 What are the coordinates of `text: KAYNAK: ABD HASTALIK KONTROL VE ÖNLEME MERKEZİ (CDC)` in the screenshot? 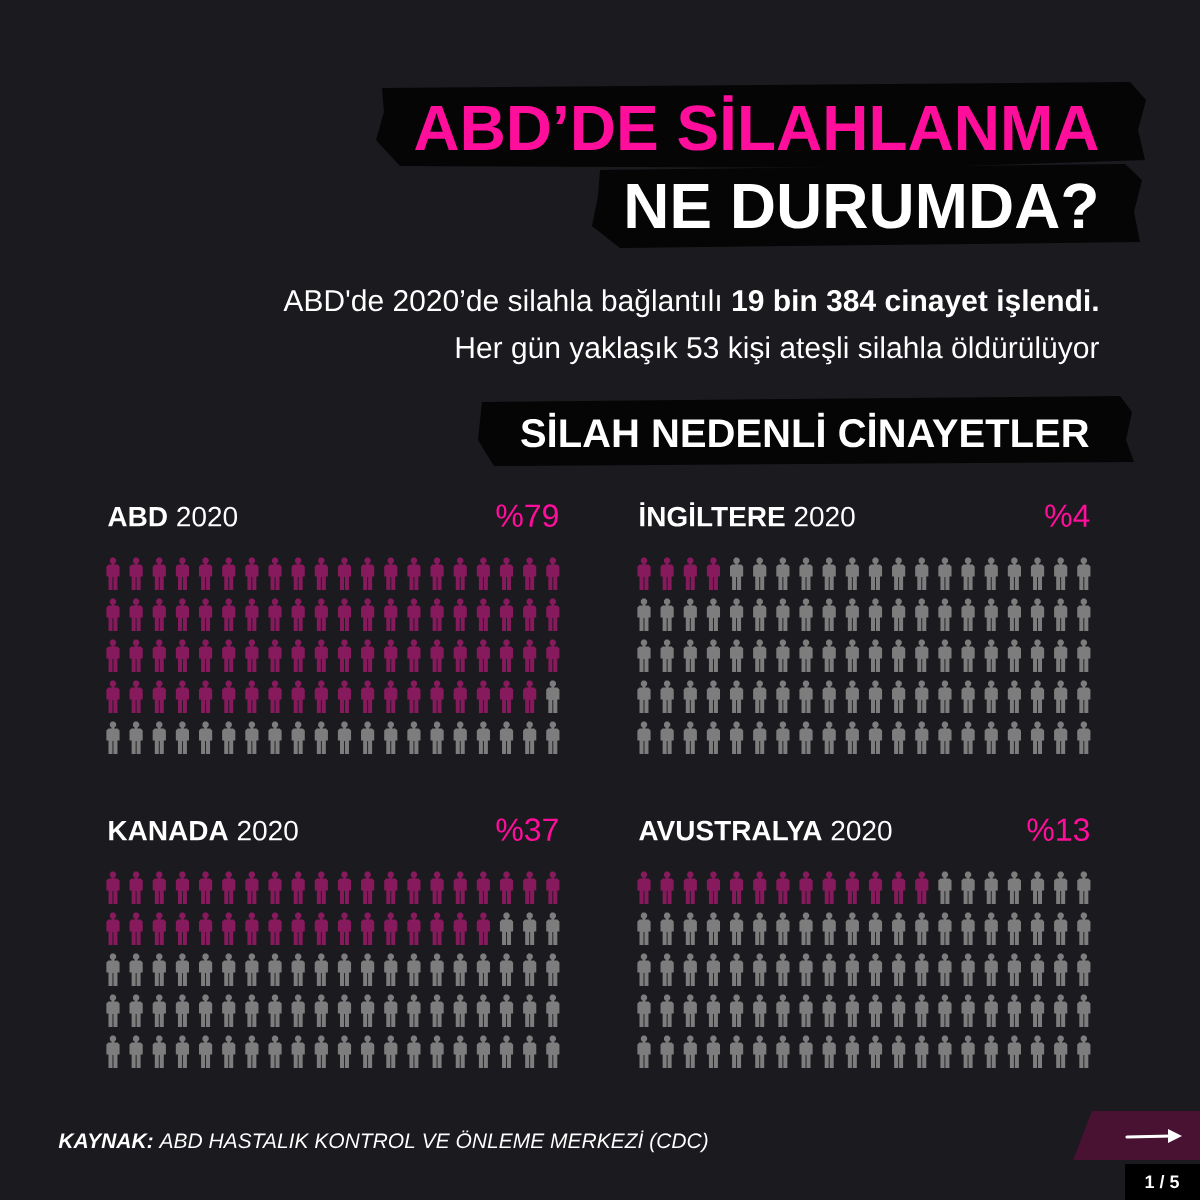 It's located at (383, 1141).